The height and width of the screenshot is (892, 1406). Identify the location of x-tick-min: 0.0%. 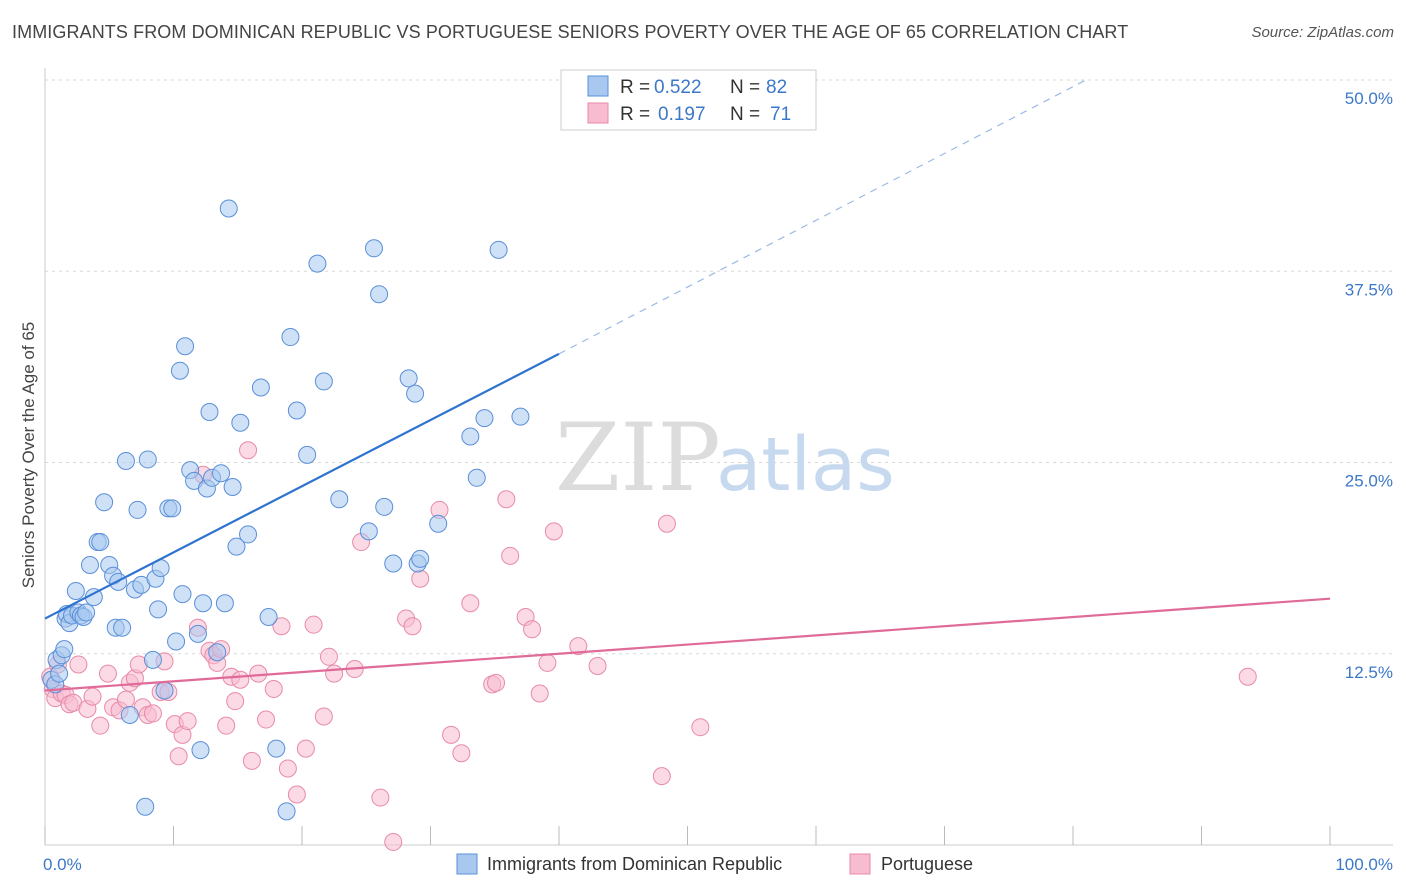
(62, 864).